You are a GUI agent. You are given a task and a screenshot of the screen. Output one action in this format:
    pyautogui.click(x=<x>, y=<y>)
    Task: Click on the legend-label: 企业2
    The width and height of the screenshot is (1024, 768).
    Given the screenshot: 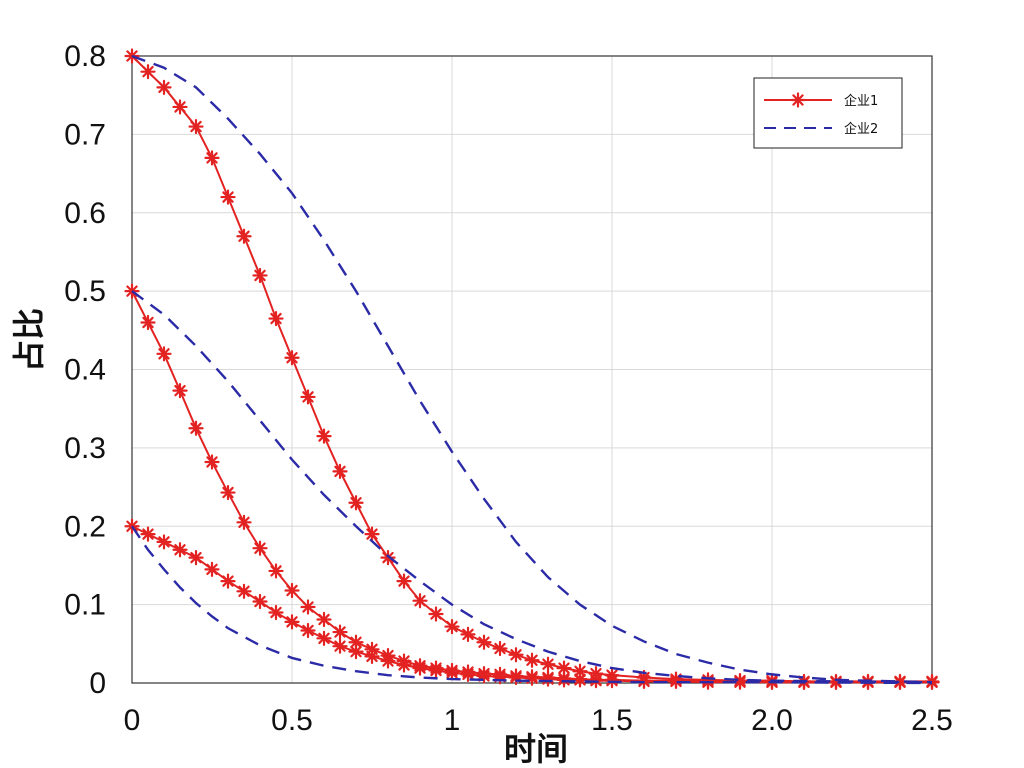 What is the action you would take?
    pyautogui.click(x=861, y=129)
    